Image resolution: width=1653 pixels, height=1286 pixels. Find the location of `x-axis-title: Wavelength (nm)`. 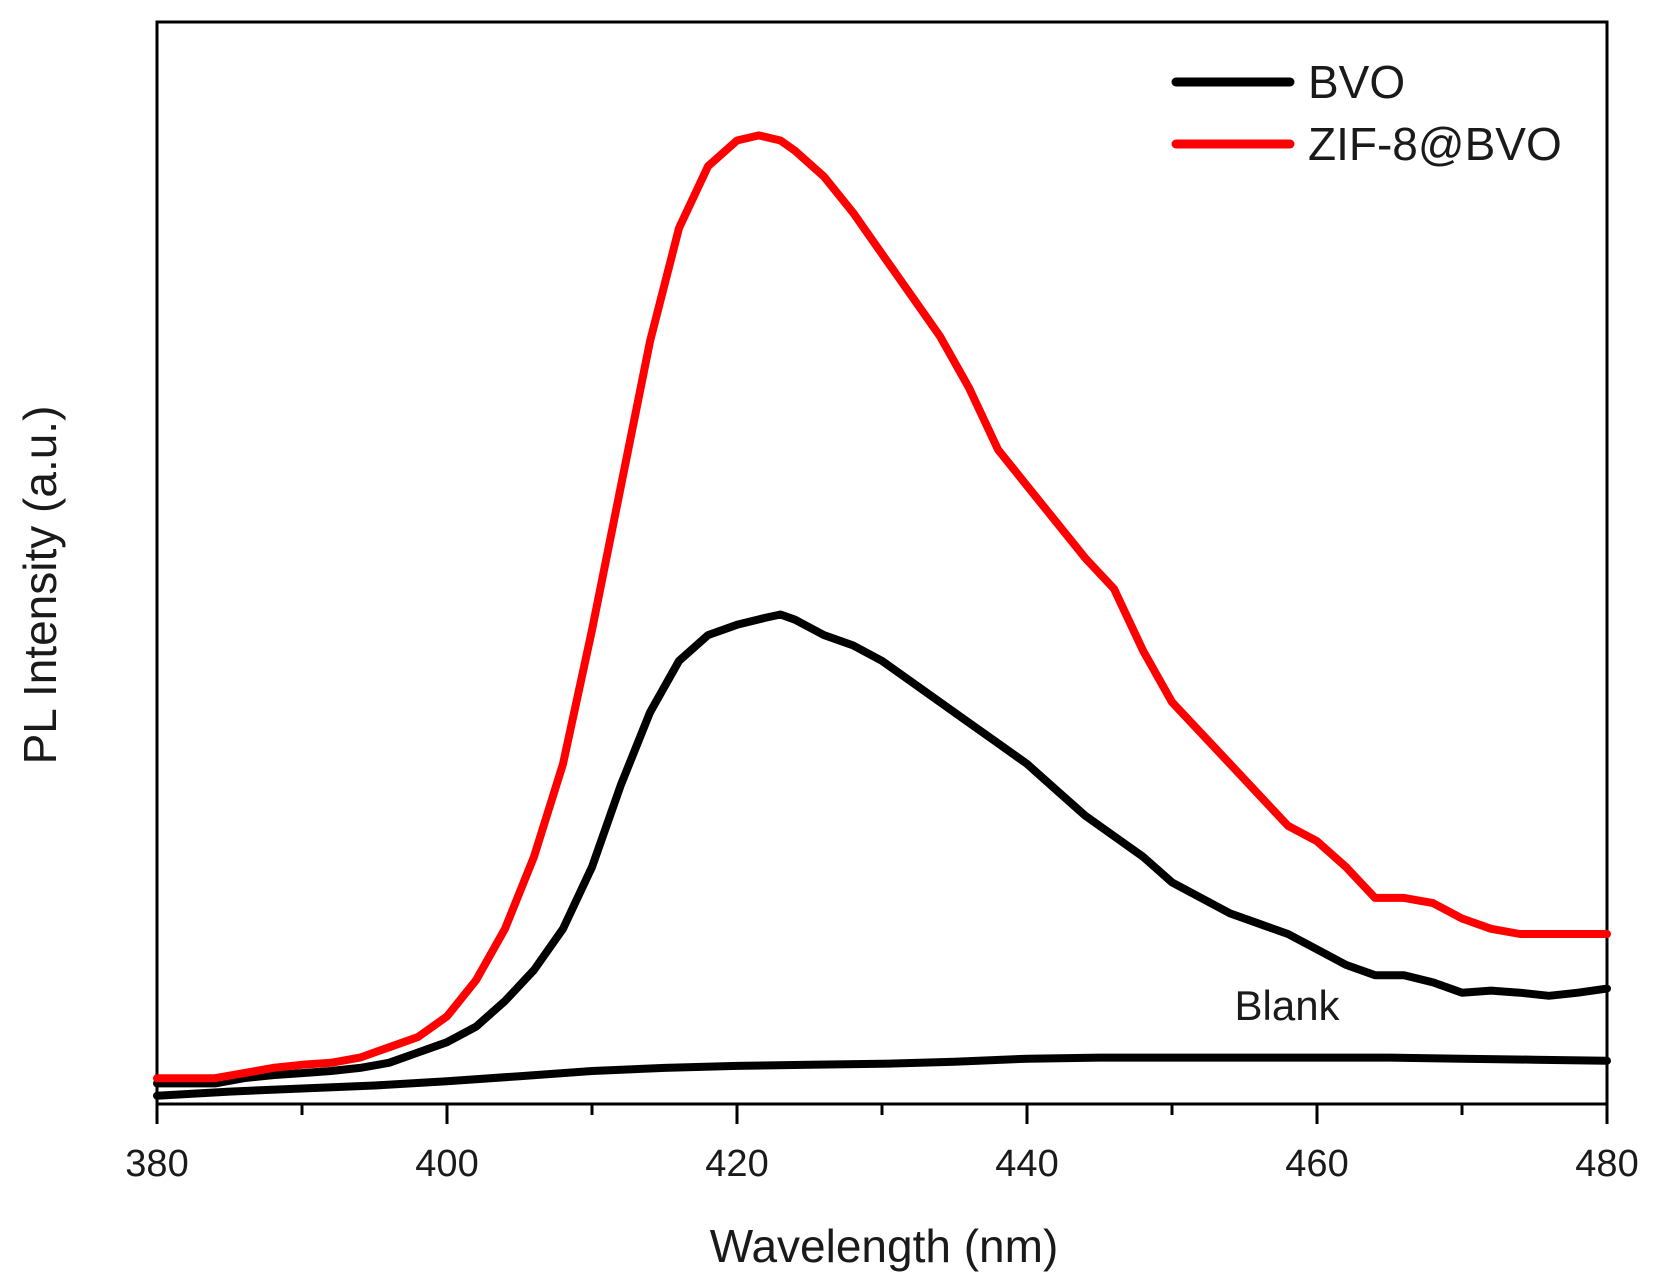

x-axis-title: Wavelength (nm) is located at coordinates (884, 1246).